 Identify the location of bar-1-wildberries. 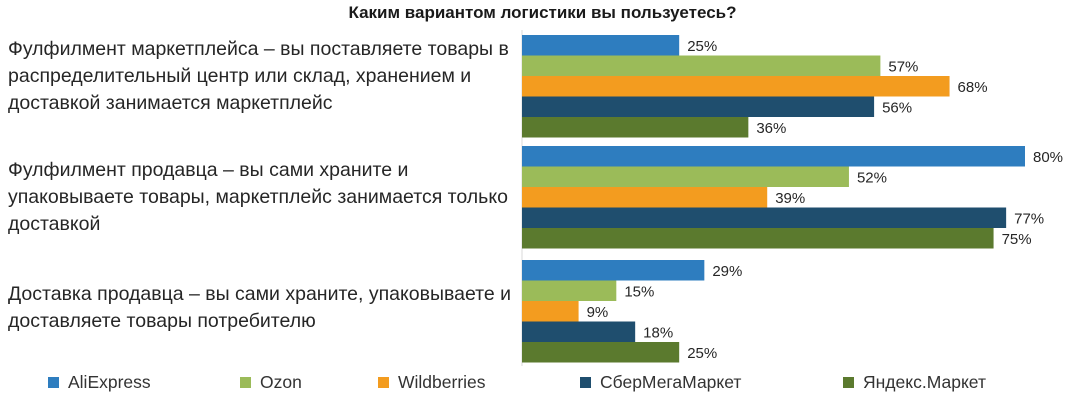
(736, 86).